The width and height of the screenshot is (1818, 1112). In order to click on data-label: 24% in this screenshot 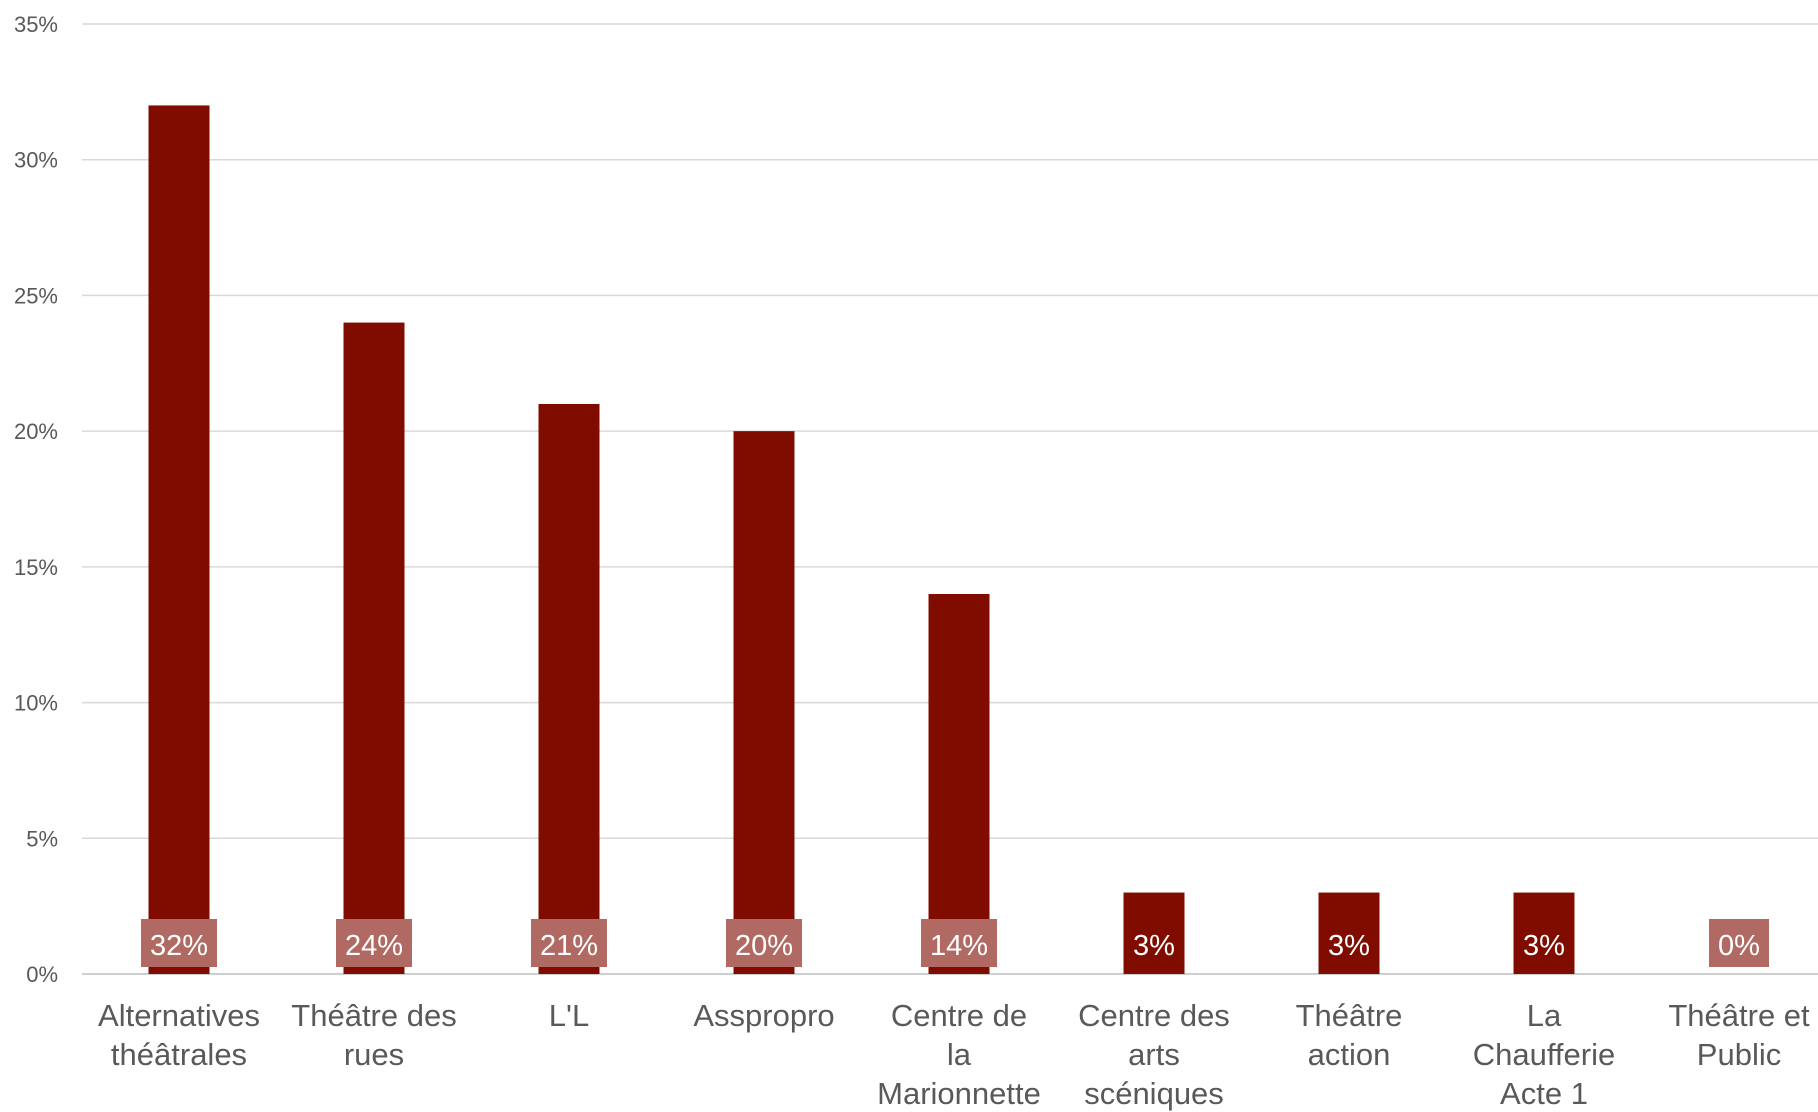, I will do `click(374, 946)`.